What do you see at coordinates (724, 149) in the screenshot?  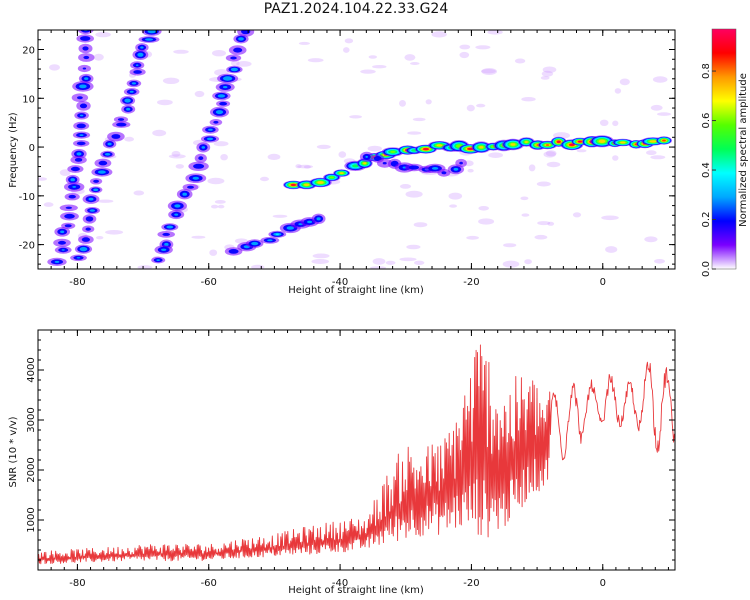 I see `colorbar-fill` at bounding box center [724, 149].